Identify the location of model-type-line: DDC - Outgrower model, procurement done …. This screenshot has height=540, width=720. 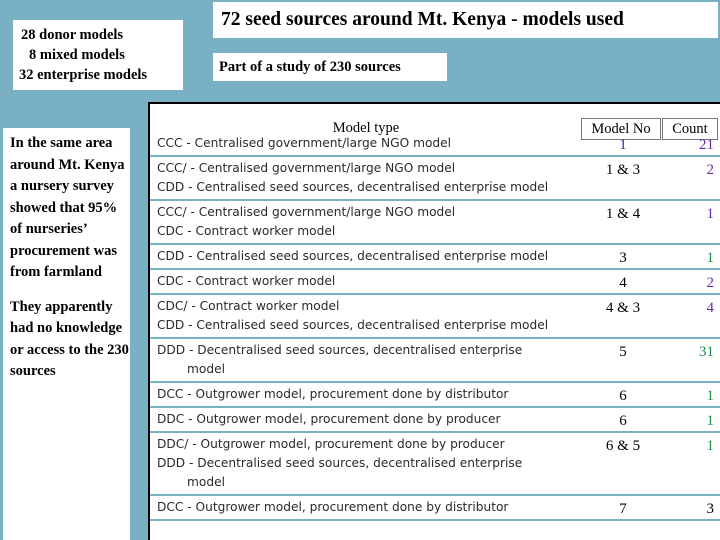
(329, 419).